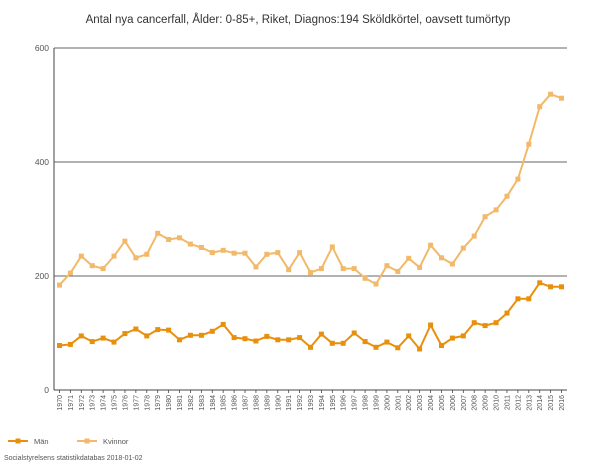  I want to click on legend-item-kvinnor: Kvinnor, so click(103, 441).